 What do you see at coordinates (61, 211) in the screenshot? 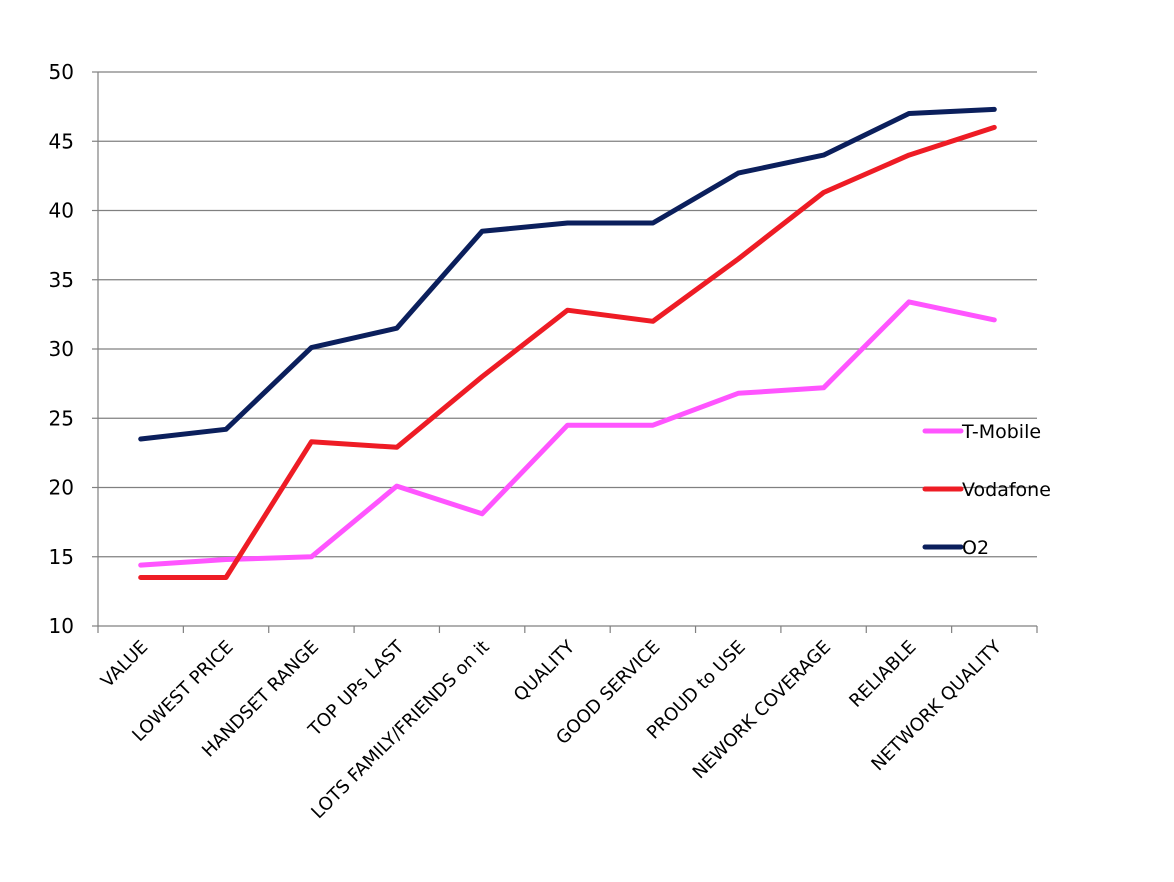
I see `y-tick-label: 40` at bounding box center [61, 211].